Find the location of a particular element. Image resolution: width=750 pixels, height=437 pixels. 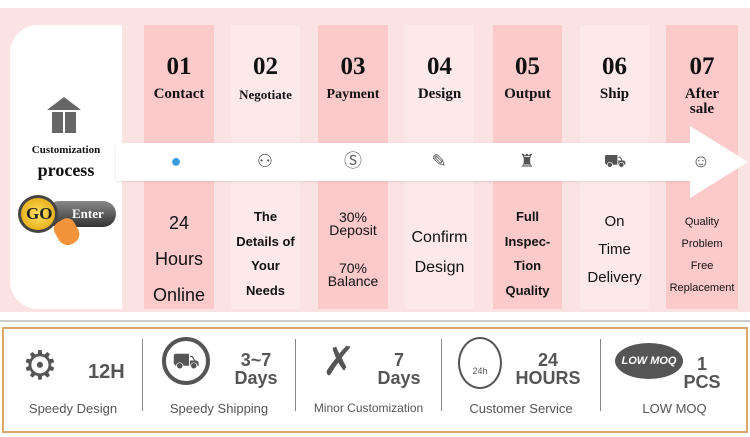

step-desc: On is located at coordinates (614, 221).